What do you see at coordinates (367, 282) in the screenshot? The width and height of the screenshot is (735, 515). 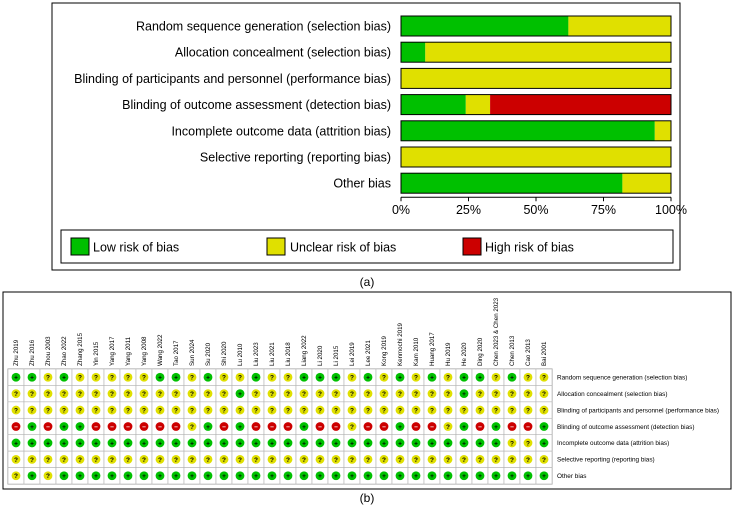 I see `panel-a-caption: (a)` at bounding box center [367, 282].